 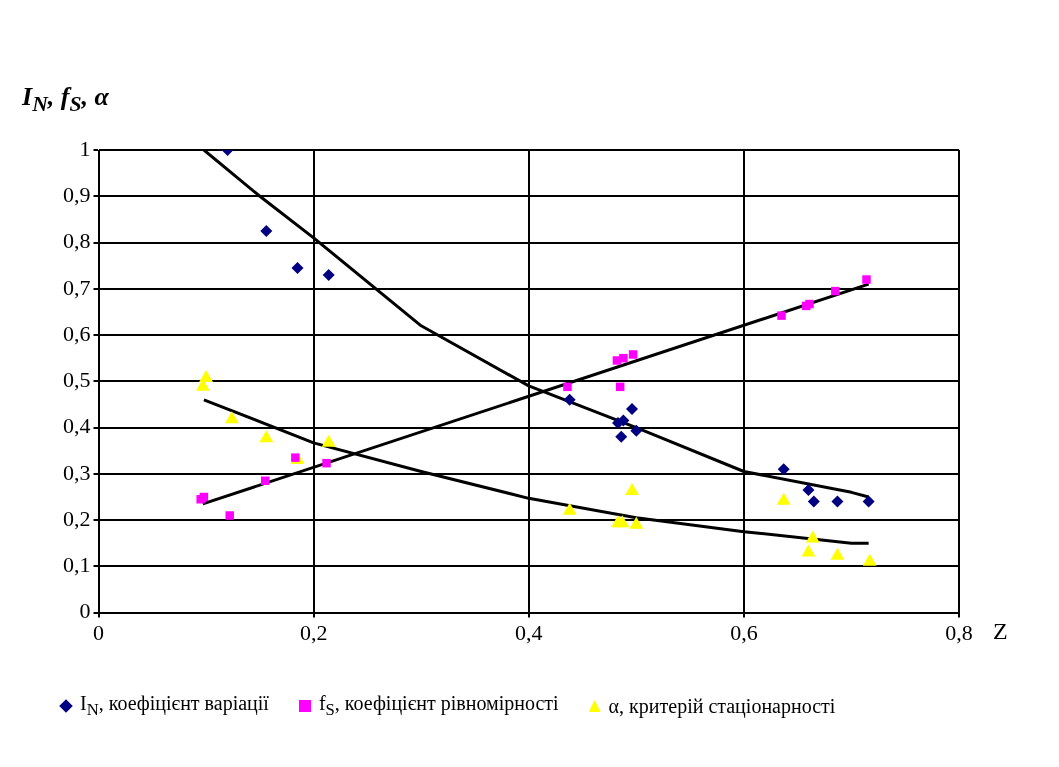 I want to click on y-tick-label: 0,6, so click(x=77, y=333).